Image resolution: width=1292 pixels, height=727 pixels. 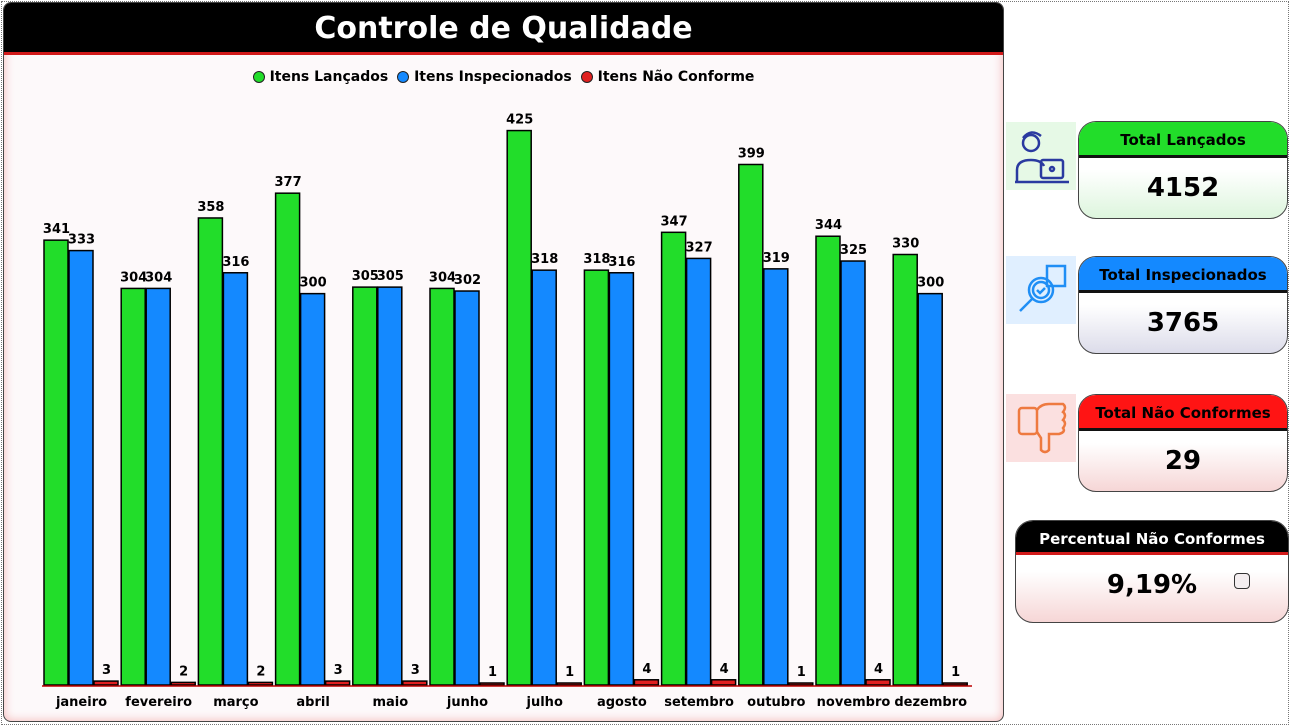 I want to click on legend-item-inspecionados: Itens Inspecionados, so click(x=484, y=77).